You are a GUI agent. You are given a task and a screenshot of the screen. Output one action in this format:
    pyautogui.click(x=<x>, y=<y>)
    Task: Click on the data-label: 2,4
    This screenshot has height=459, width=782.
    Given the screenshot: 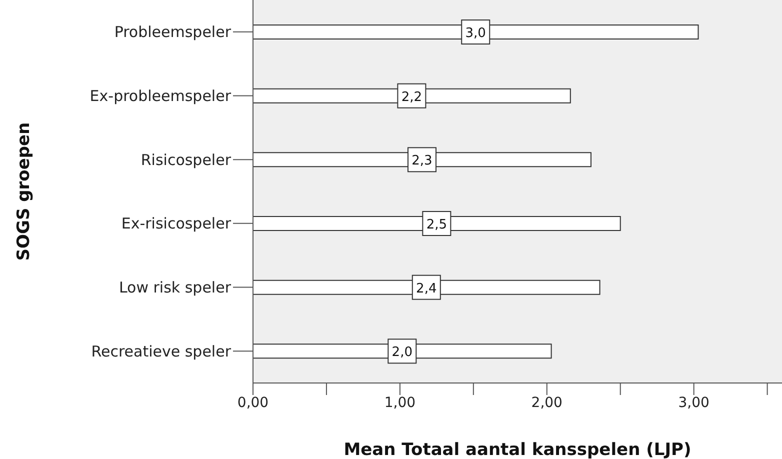 What is the action you would take?
    pyautogui.click(x=426, y=288)
    